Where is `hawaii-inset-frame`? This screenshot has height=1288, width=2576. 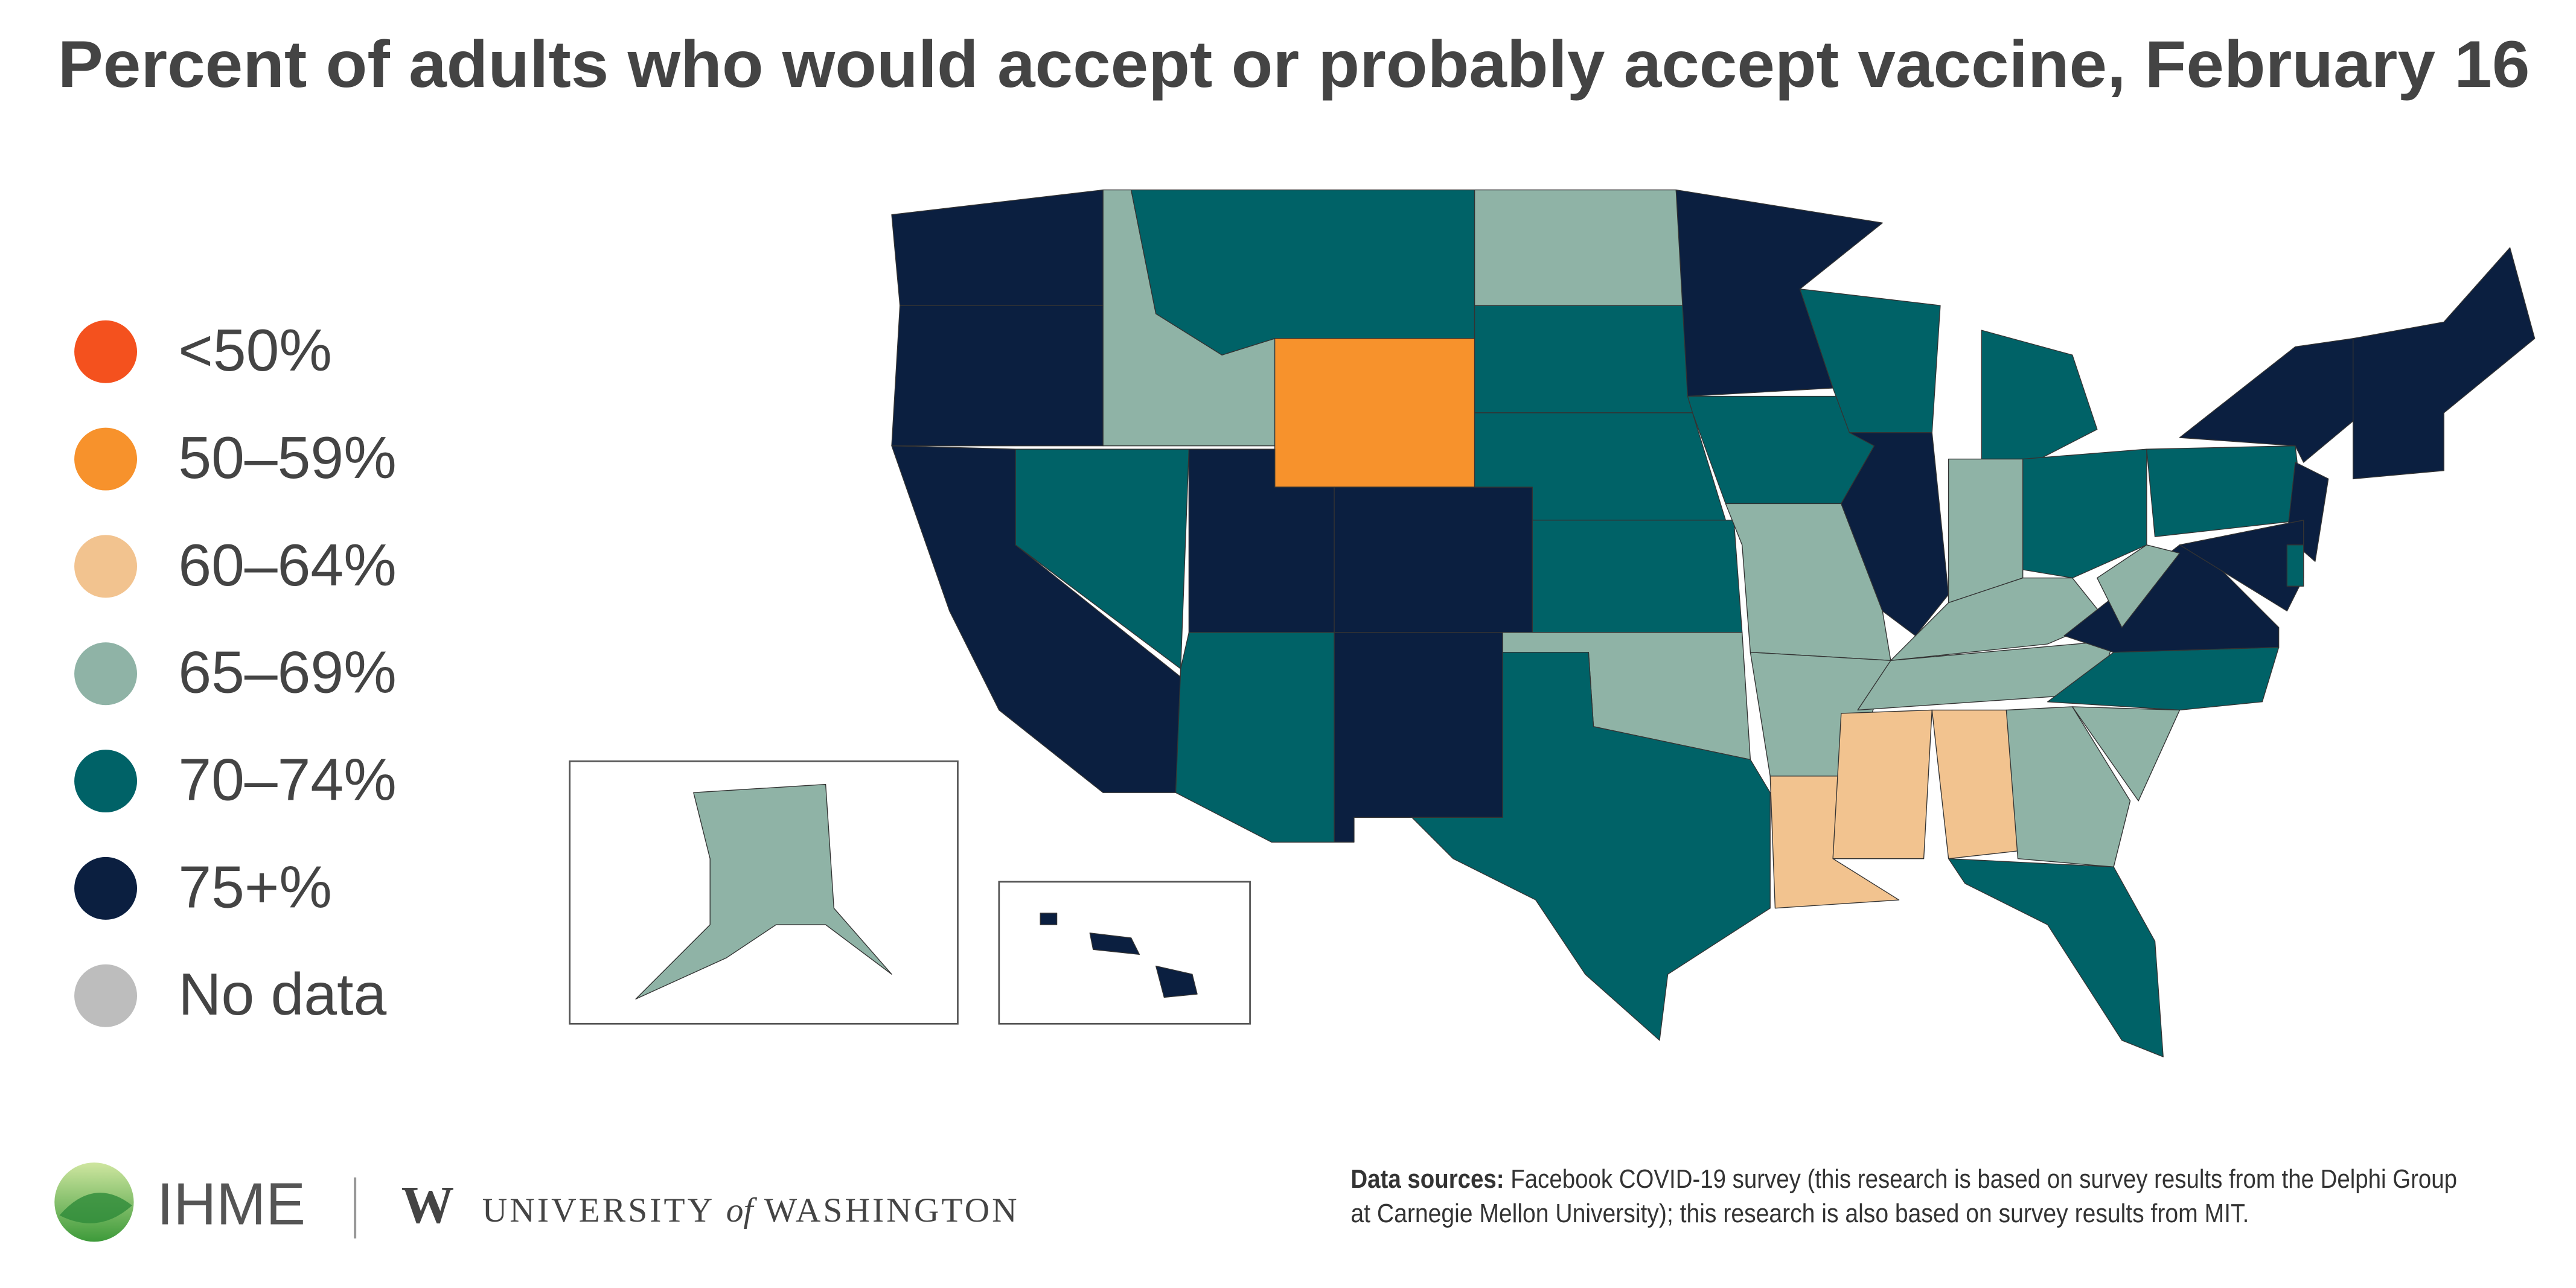
hawaii-inset-frame is located at coordinates (1124, 953).